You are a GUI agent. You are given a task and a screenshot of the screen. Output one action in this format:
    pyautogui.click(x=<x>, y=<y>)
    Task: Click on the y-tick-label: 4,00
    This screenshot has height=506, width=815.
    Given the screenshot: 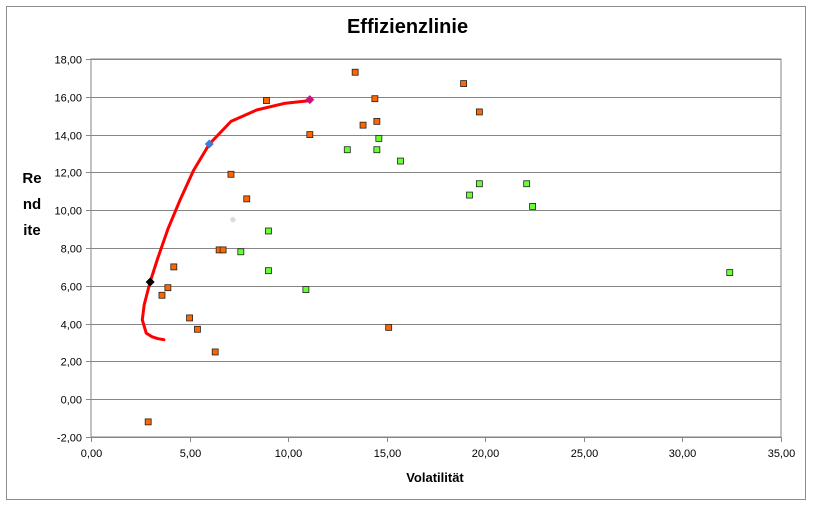 What is the action you would take?
    pyautogui.click(x=71, y=326)
    